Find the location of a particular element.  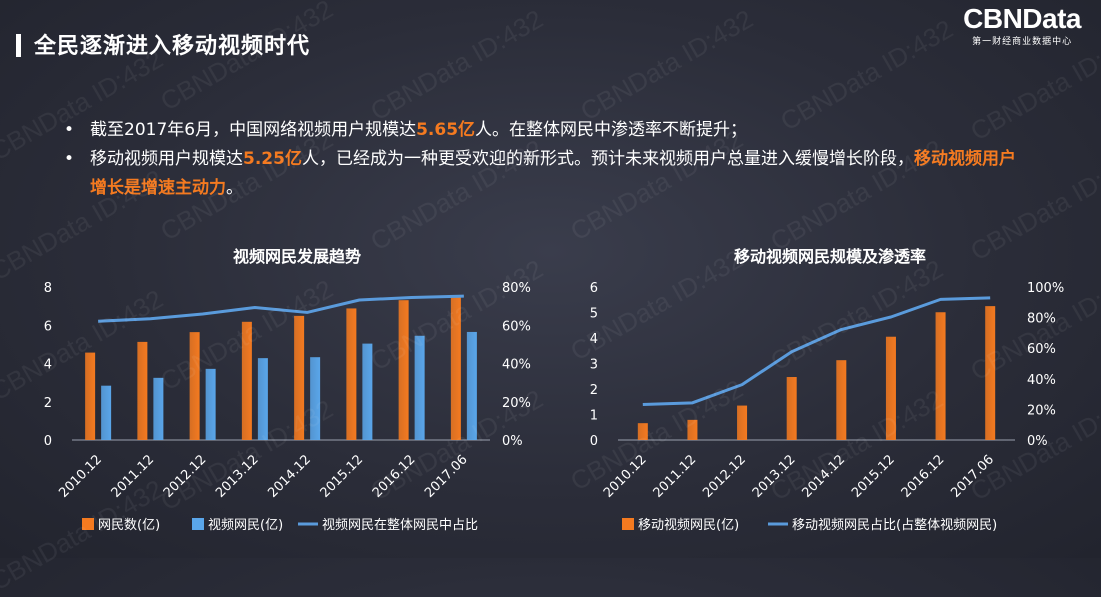

bullet-text: 截至2017年6月，中国网络视频用户规模达 is located at coordinates (253, 130).